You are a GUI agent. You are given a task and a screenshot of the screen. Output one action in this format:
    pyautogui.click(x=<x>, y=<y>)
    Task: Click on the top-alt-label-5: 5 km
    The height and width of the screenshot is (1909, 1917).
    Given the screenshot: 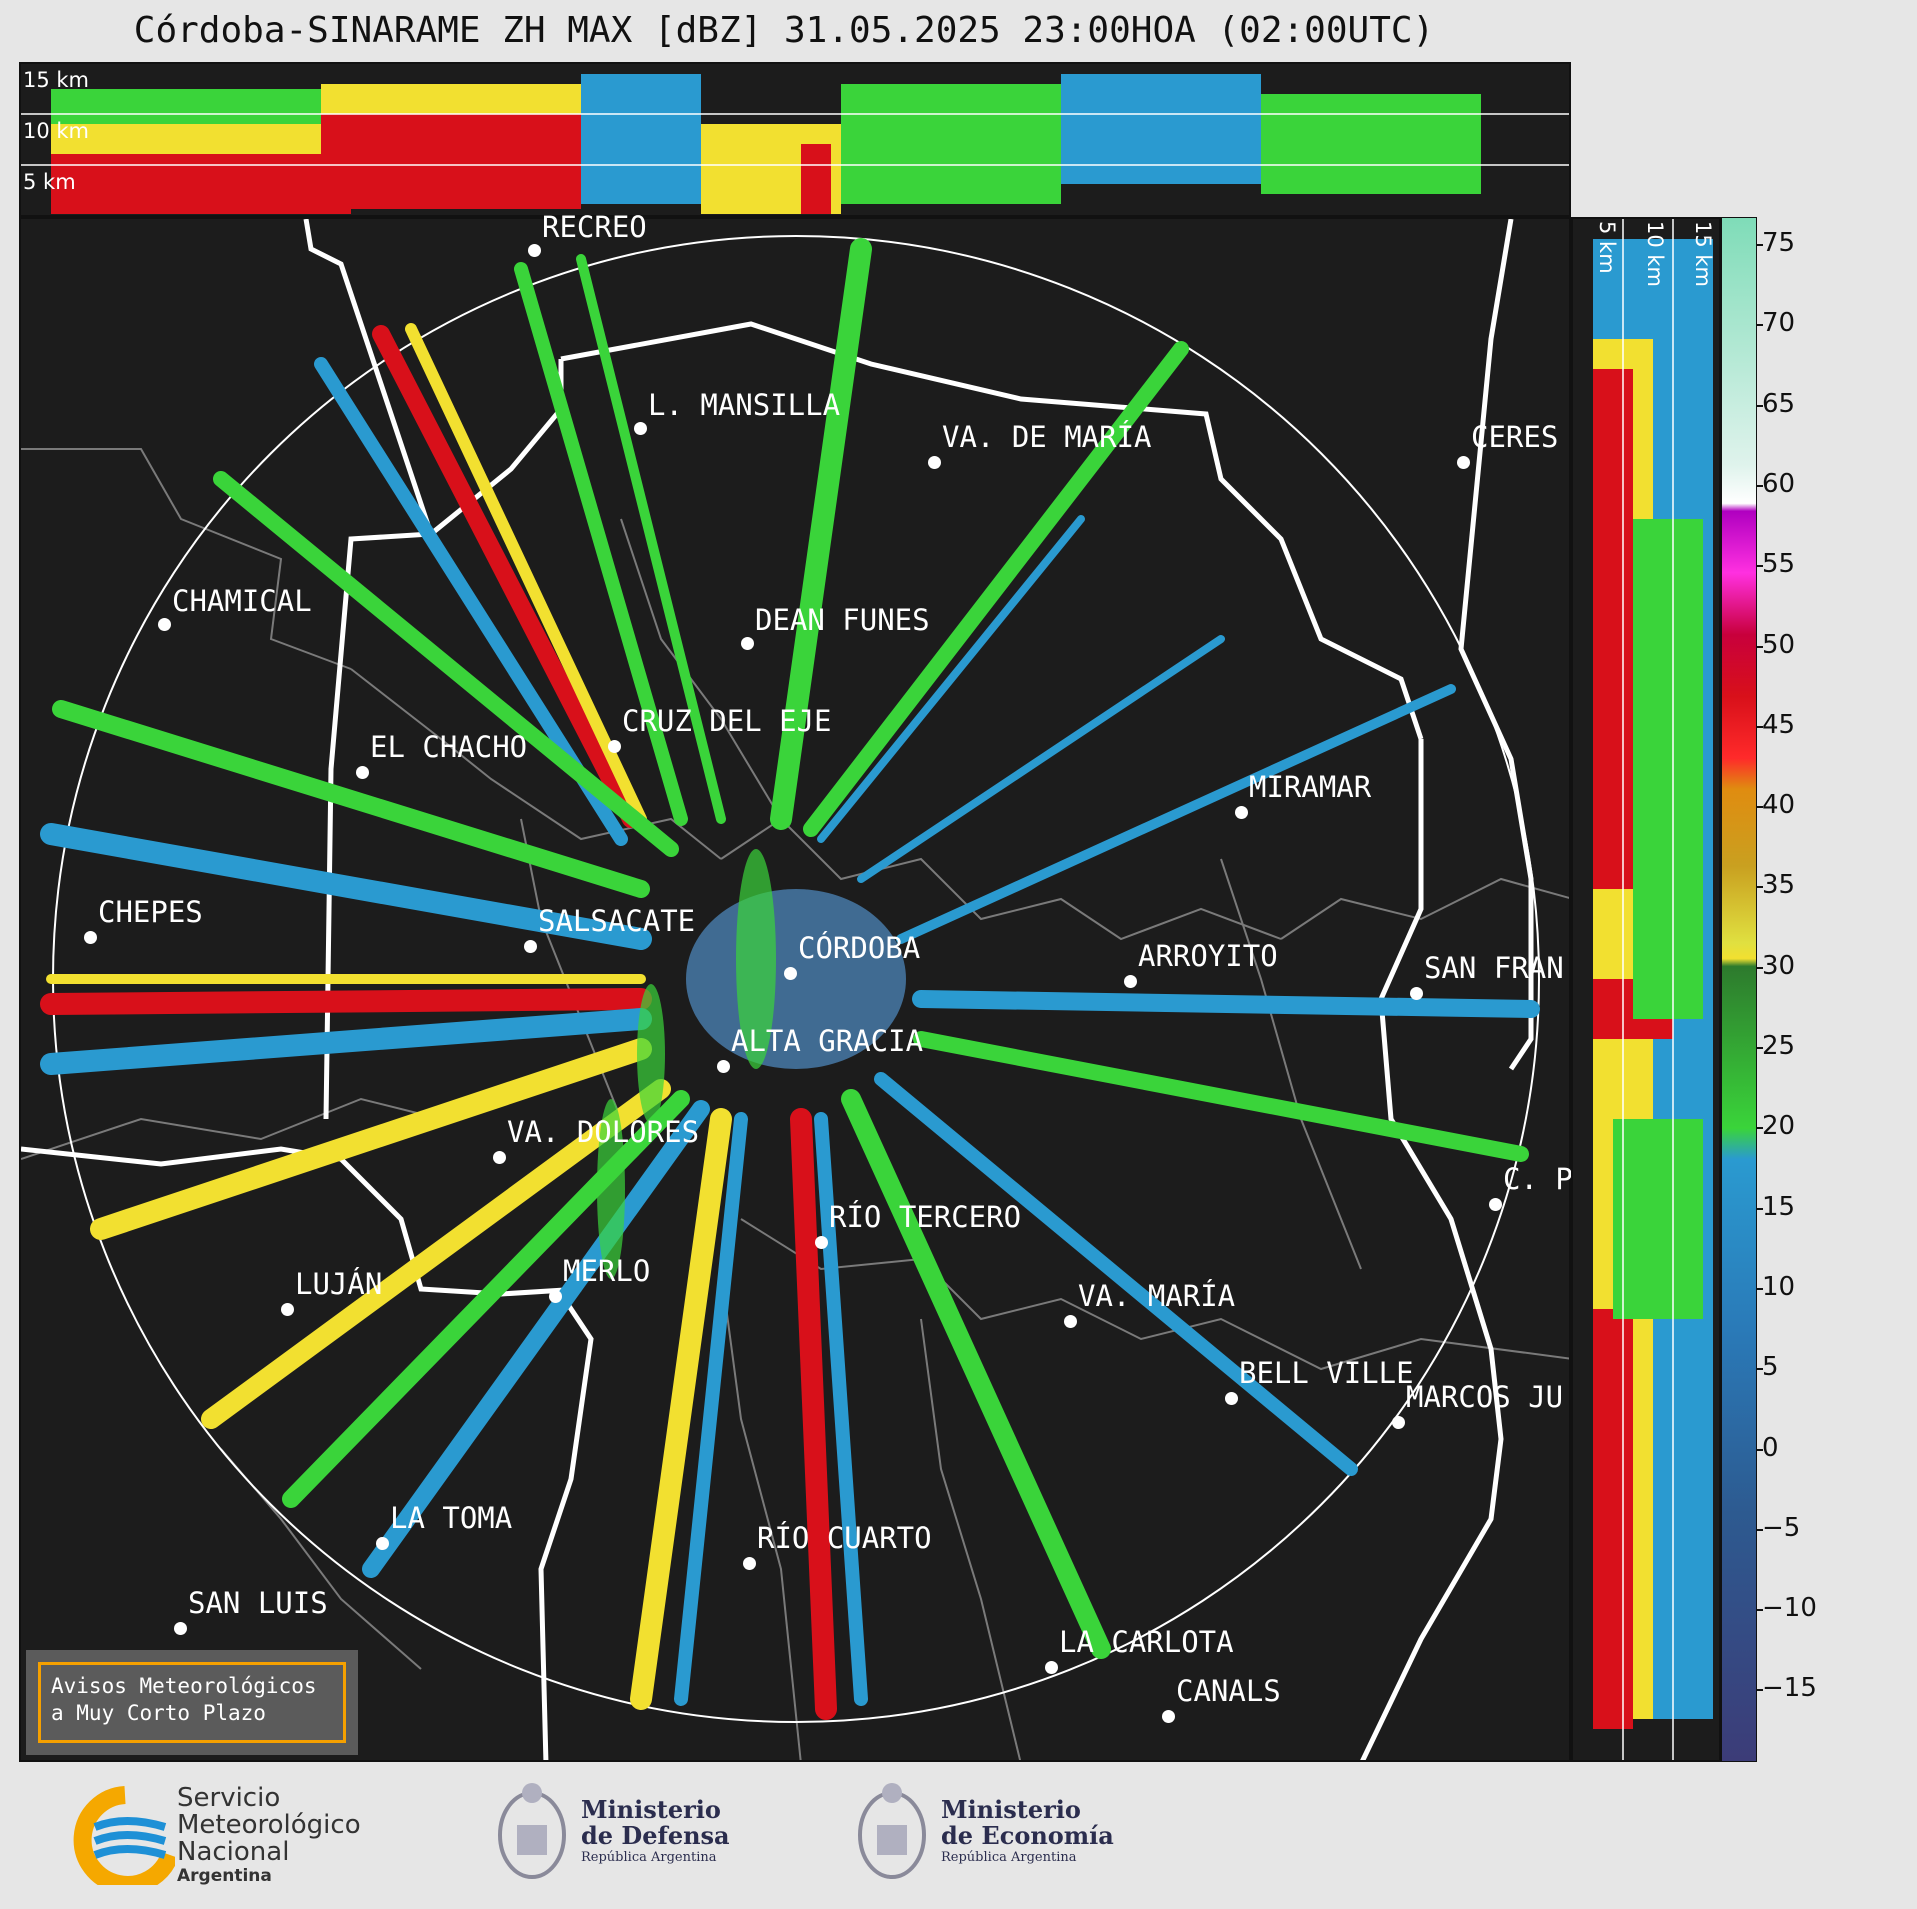 What is the action you would take?
    pyautogui.click(x=49, y=182)
    